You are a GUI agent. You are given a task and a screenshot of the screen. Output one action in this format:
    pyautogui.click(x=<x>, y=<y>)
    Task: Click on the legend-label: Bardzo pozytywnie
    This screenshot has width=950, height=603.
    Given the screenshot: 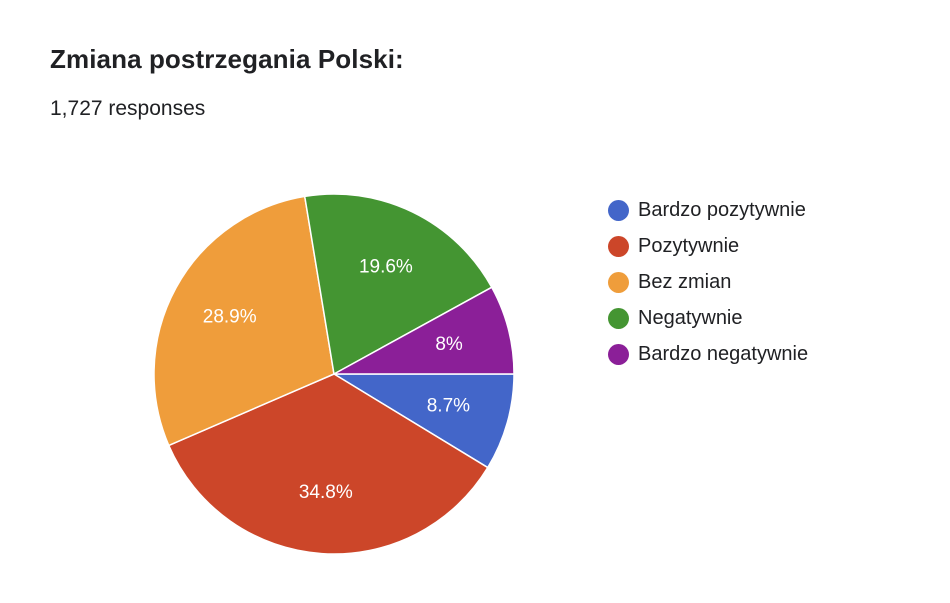 What is the action you would take?
    pyautogui.click(x=722, y=209)
    